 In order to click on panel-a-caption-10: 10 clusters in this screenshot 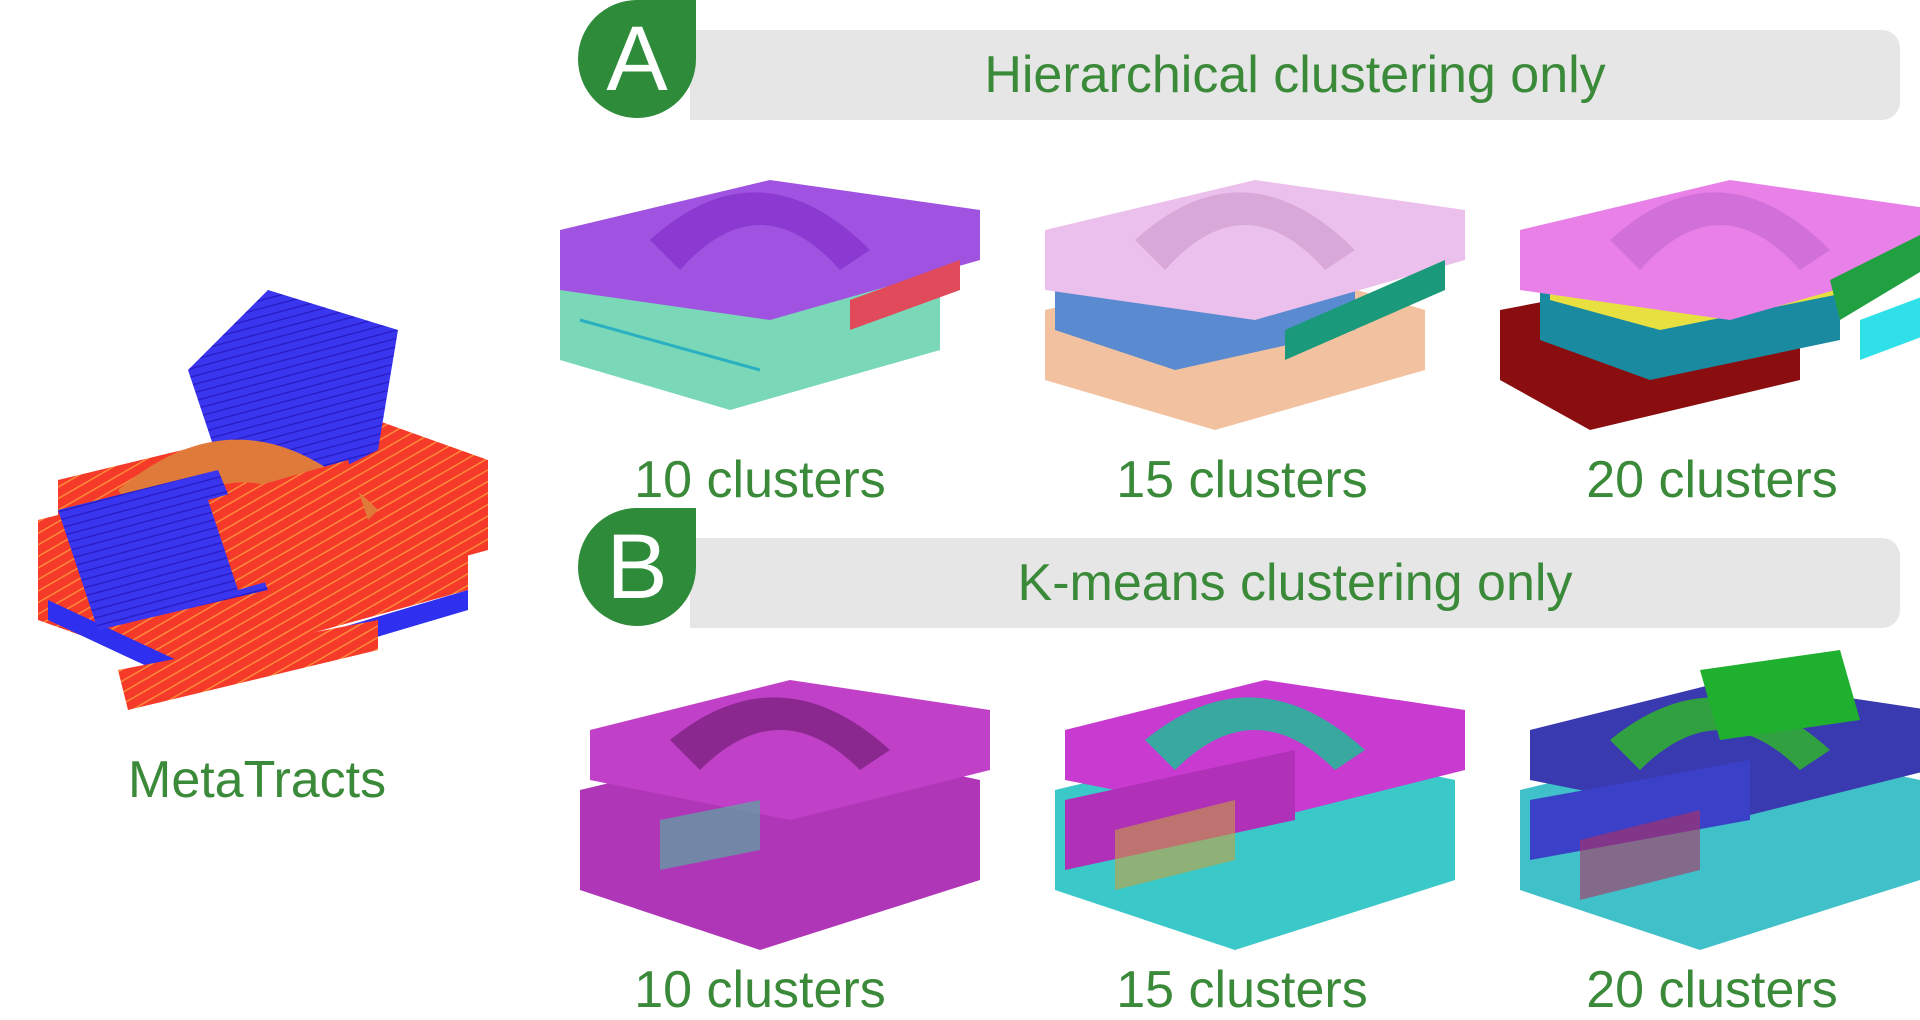, I will do `click(760, 480)`.